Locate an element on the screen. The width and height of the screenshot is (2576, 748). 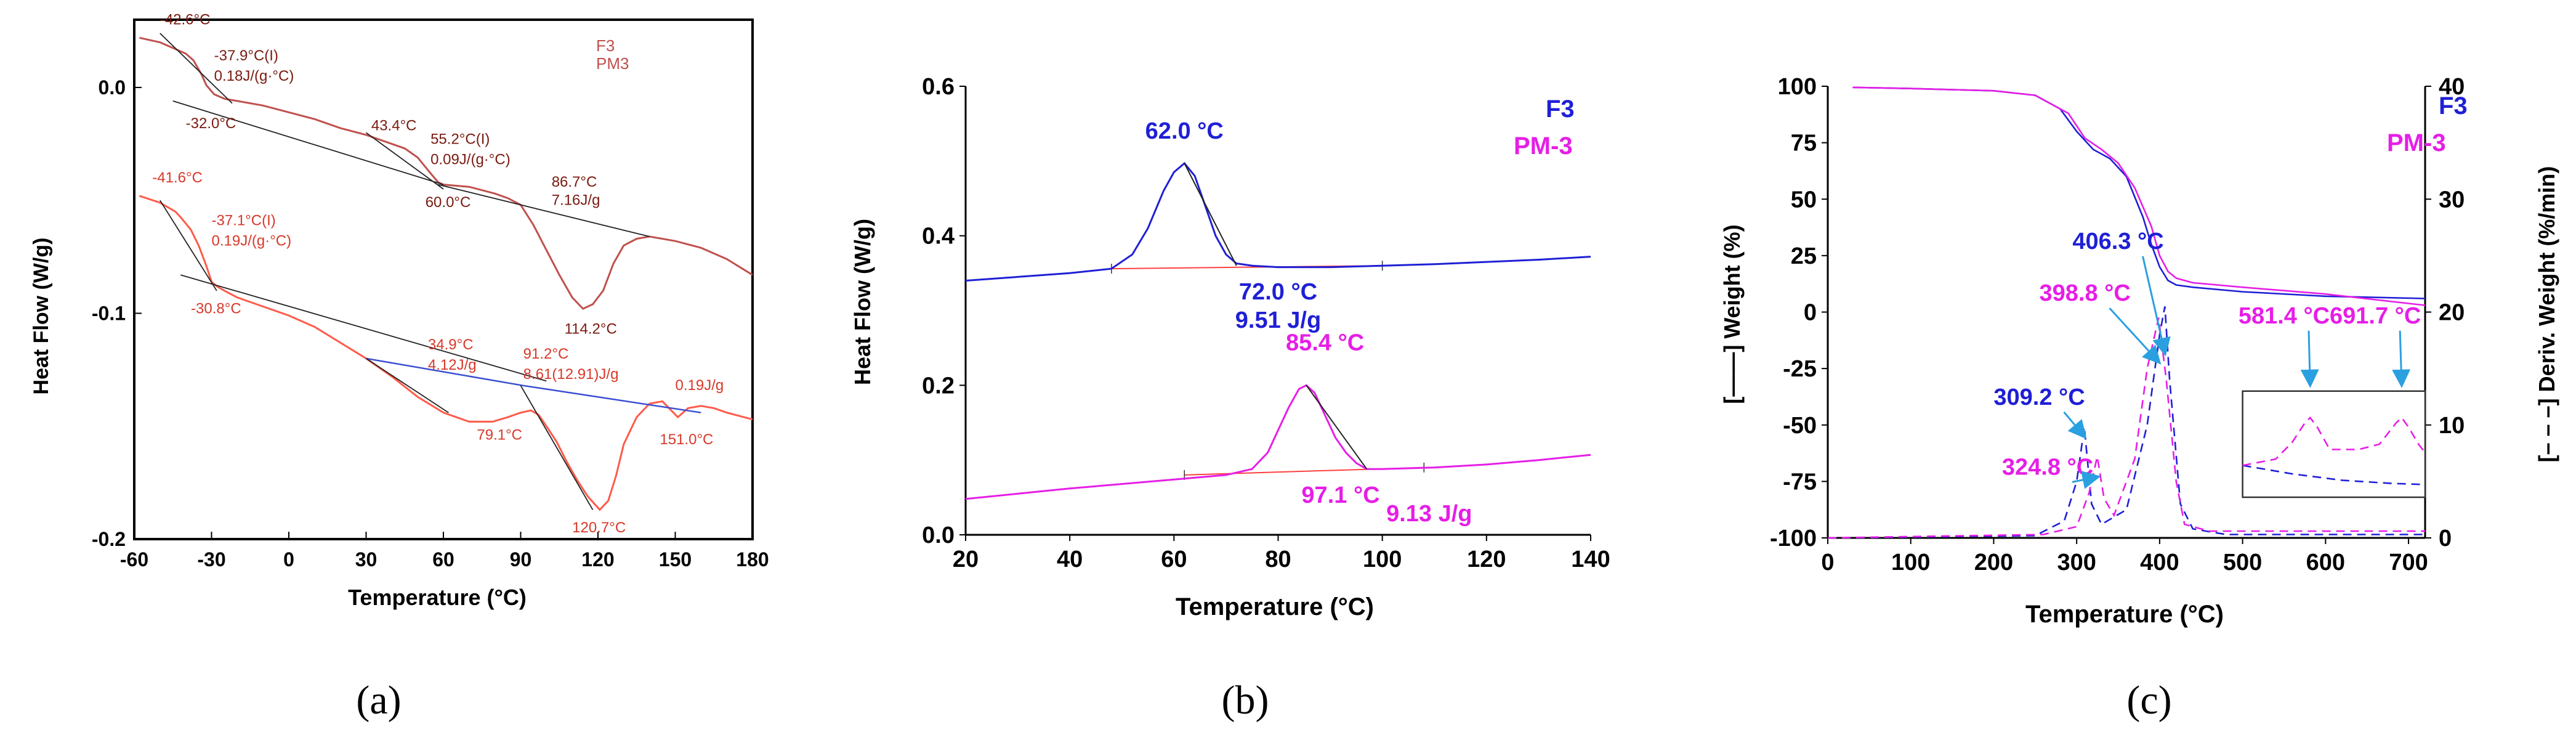
panel-a-ytick-label: -0.1 is located at coordinates (109, 313).